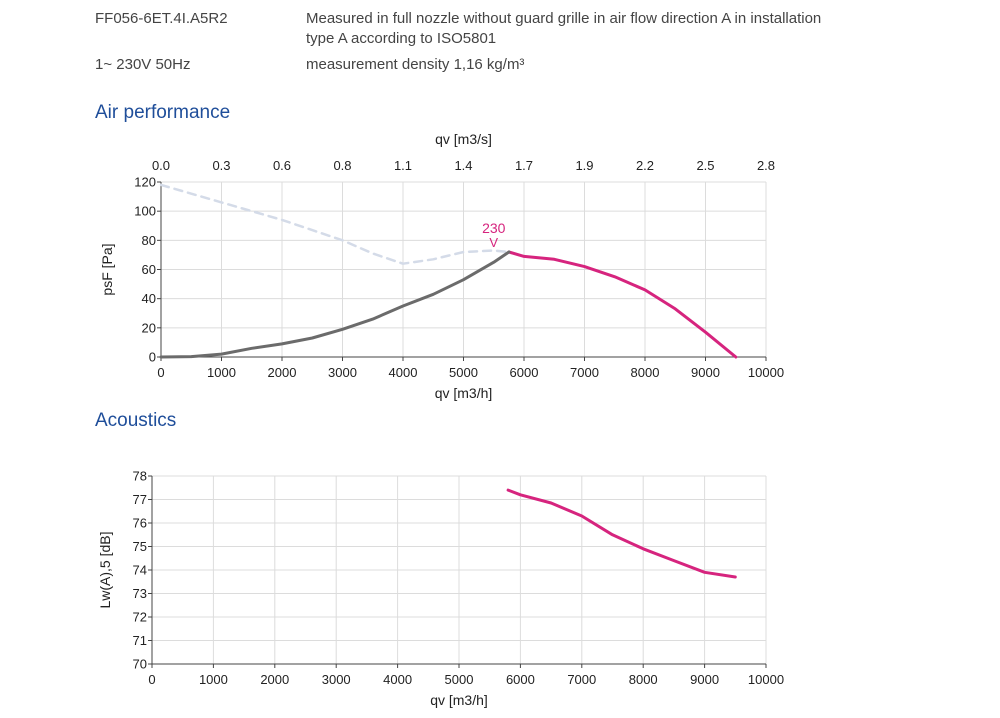 The image size is (1000, 718). What do you see at coordinates (161, 18) in the screenshot?
I see `model-code: FF056-6ET.4I.A5R2` at bounding box center [161, 18].